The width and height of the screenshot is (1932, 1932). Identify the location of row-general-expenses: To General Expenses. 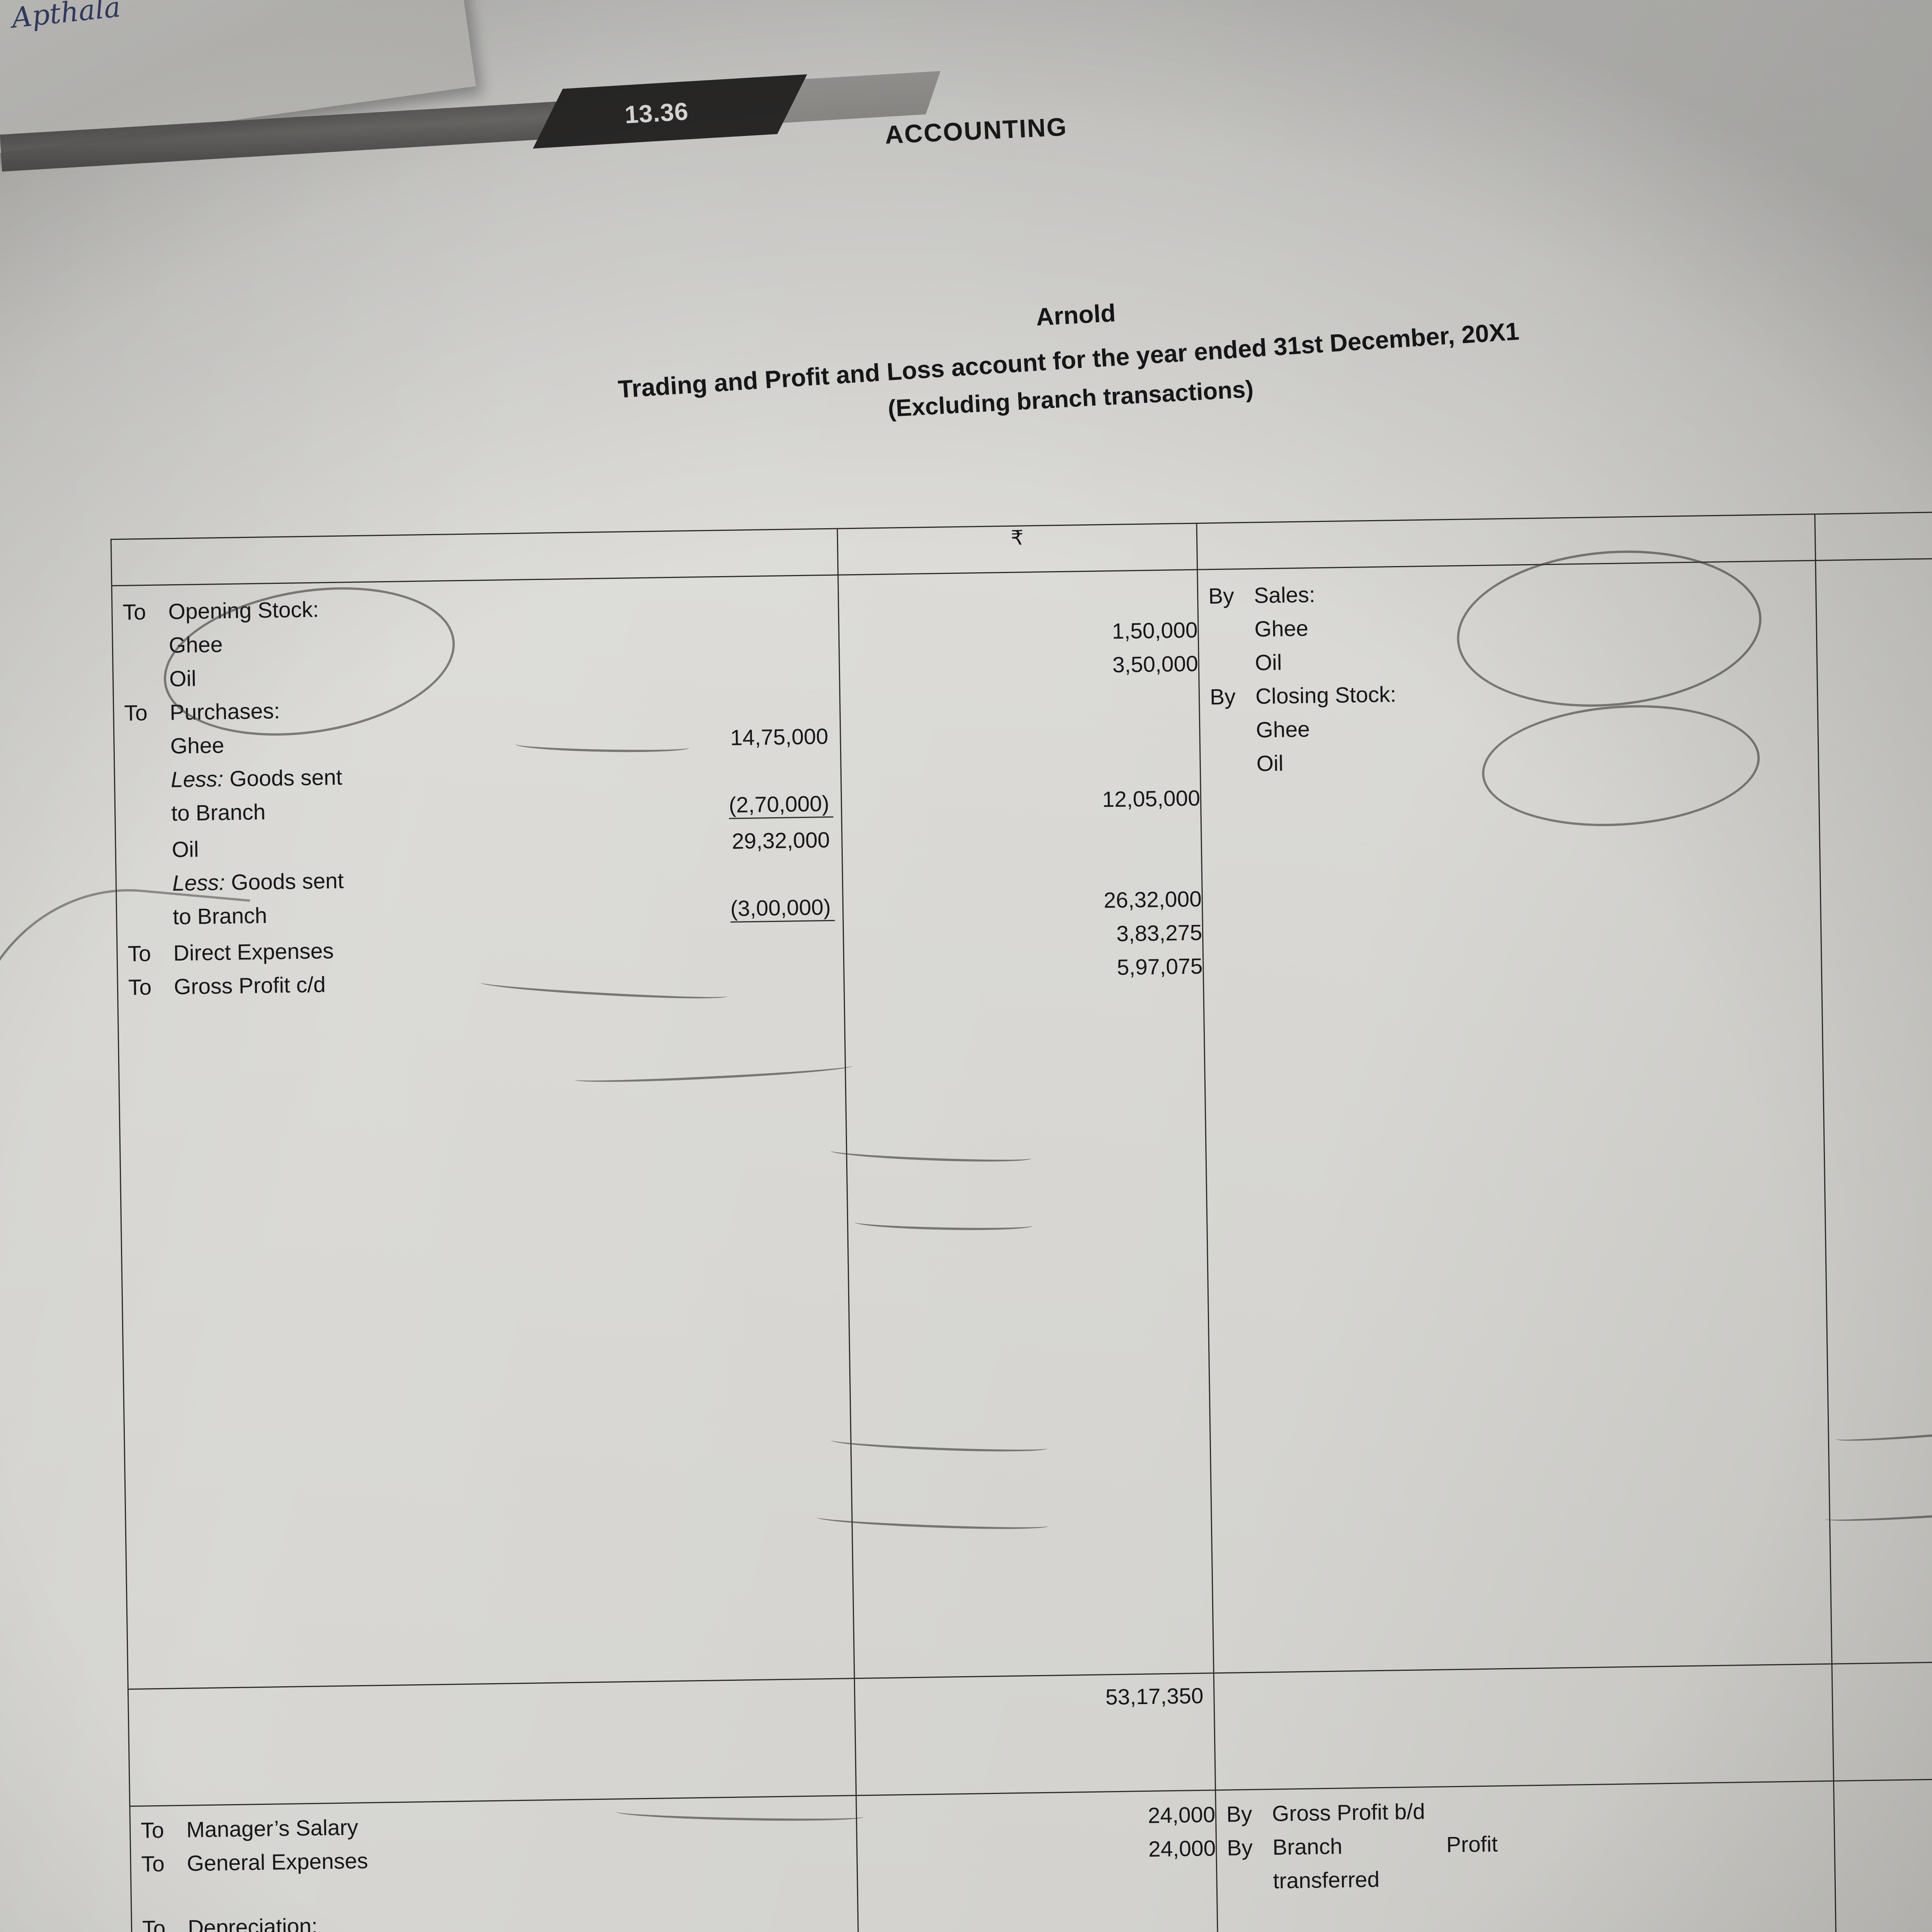
(495, 1860).